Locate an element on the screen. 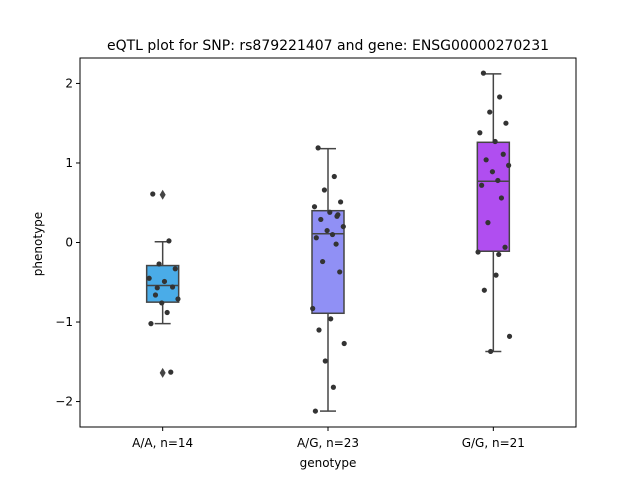 The width and height of the screenshot is (640, 480). y-tick-label: 0 is located at coordinates (69, 243).